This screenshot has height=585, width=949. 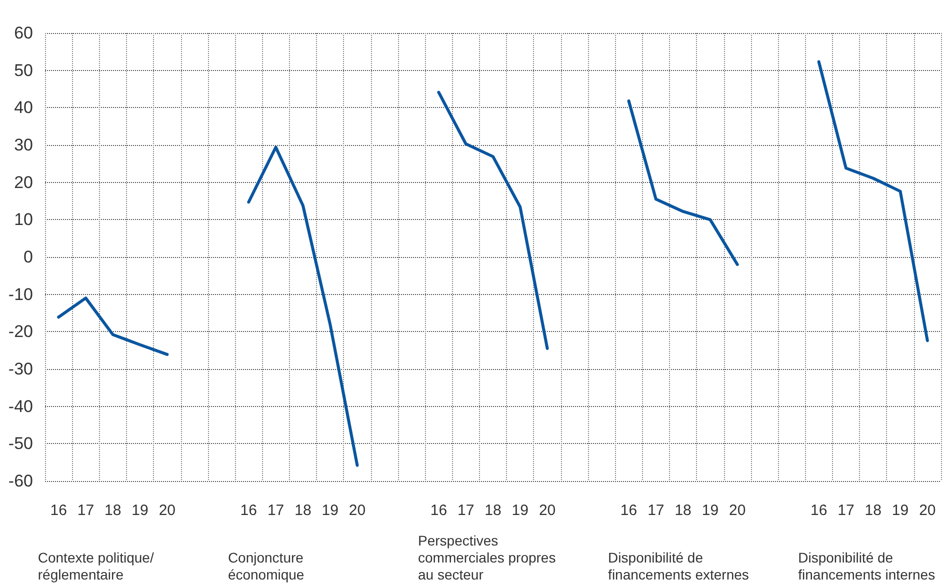 I want to click on y-tick-label: -10, so click(x=20, y=294).